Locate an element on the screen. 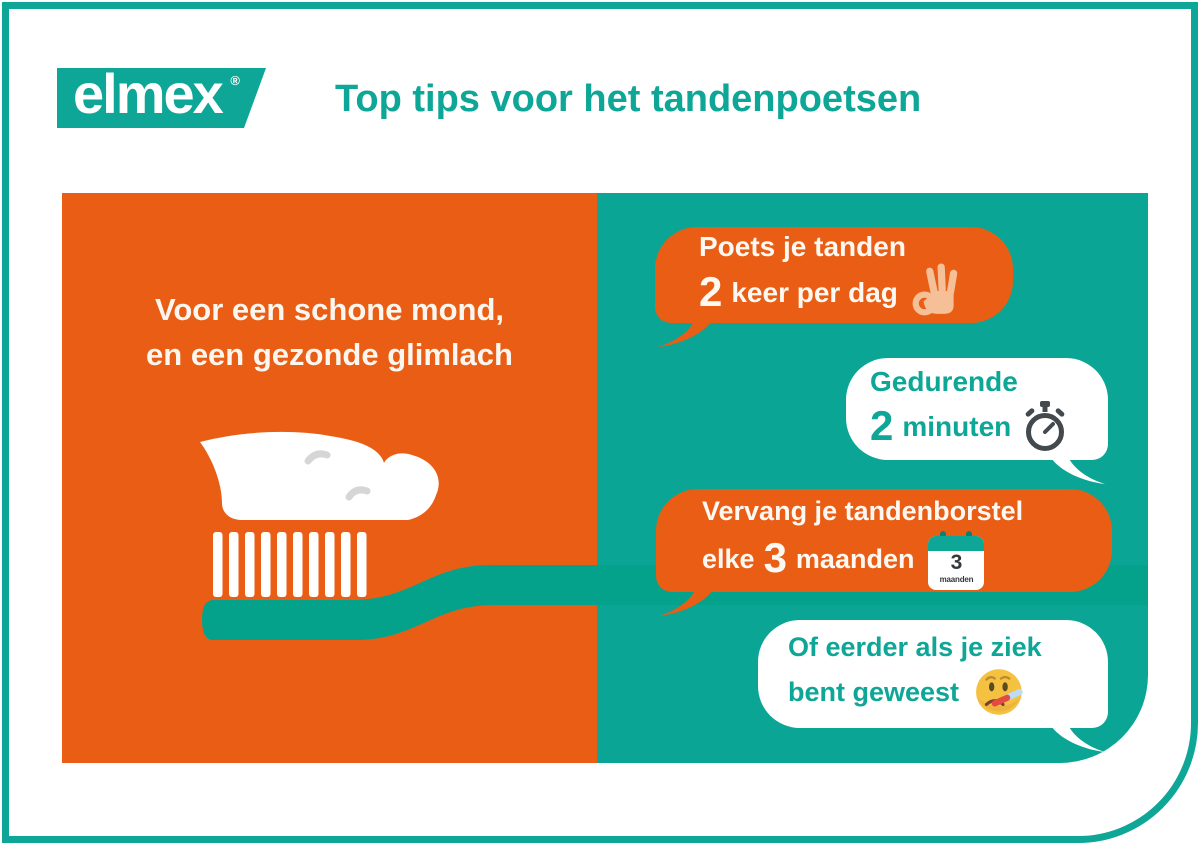  calendar-header is located at coordinates (956, 543).